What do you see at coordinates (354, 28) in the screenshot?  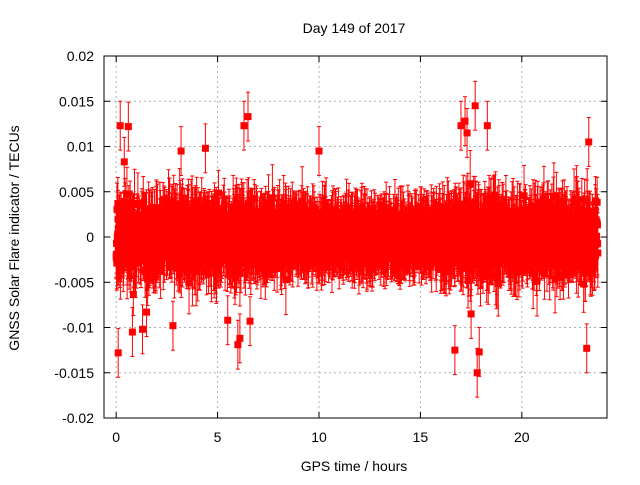 I see `chart-title: Day 149 of 2017` at bounding box center [354, 28].